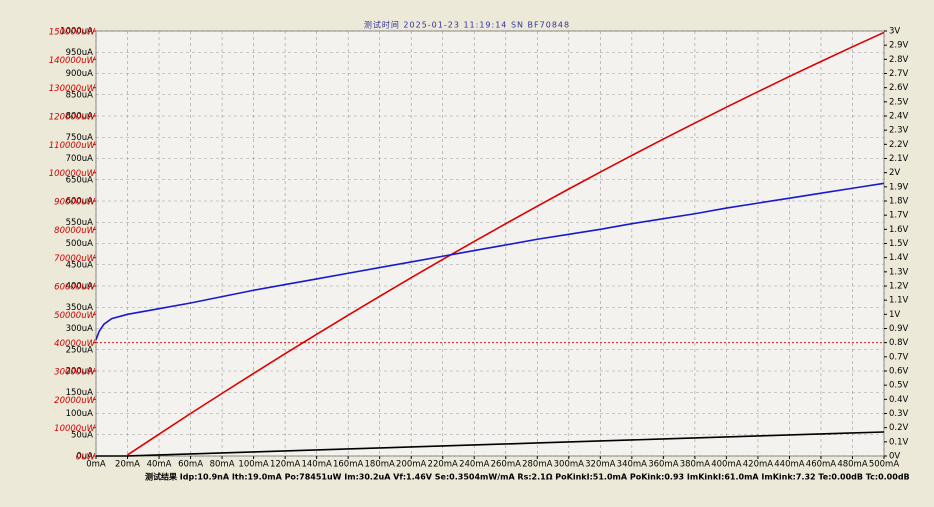 This screenshot has height=507, width=934. Describe the element at coordinates (899, 187) in the screenshot. I see `y2-tick-label: 1.9V` at that location.